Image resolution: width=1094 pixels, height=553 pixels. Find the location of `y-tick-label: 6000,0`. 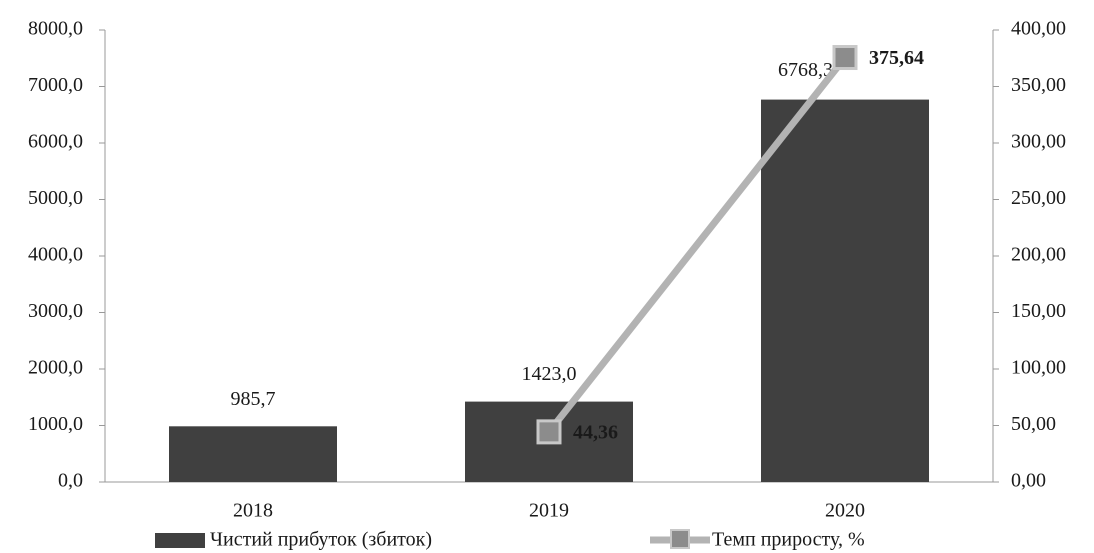

y-tick-label: 6000,0 is located at coordinates (55, 142).